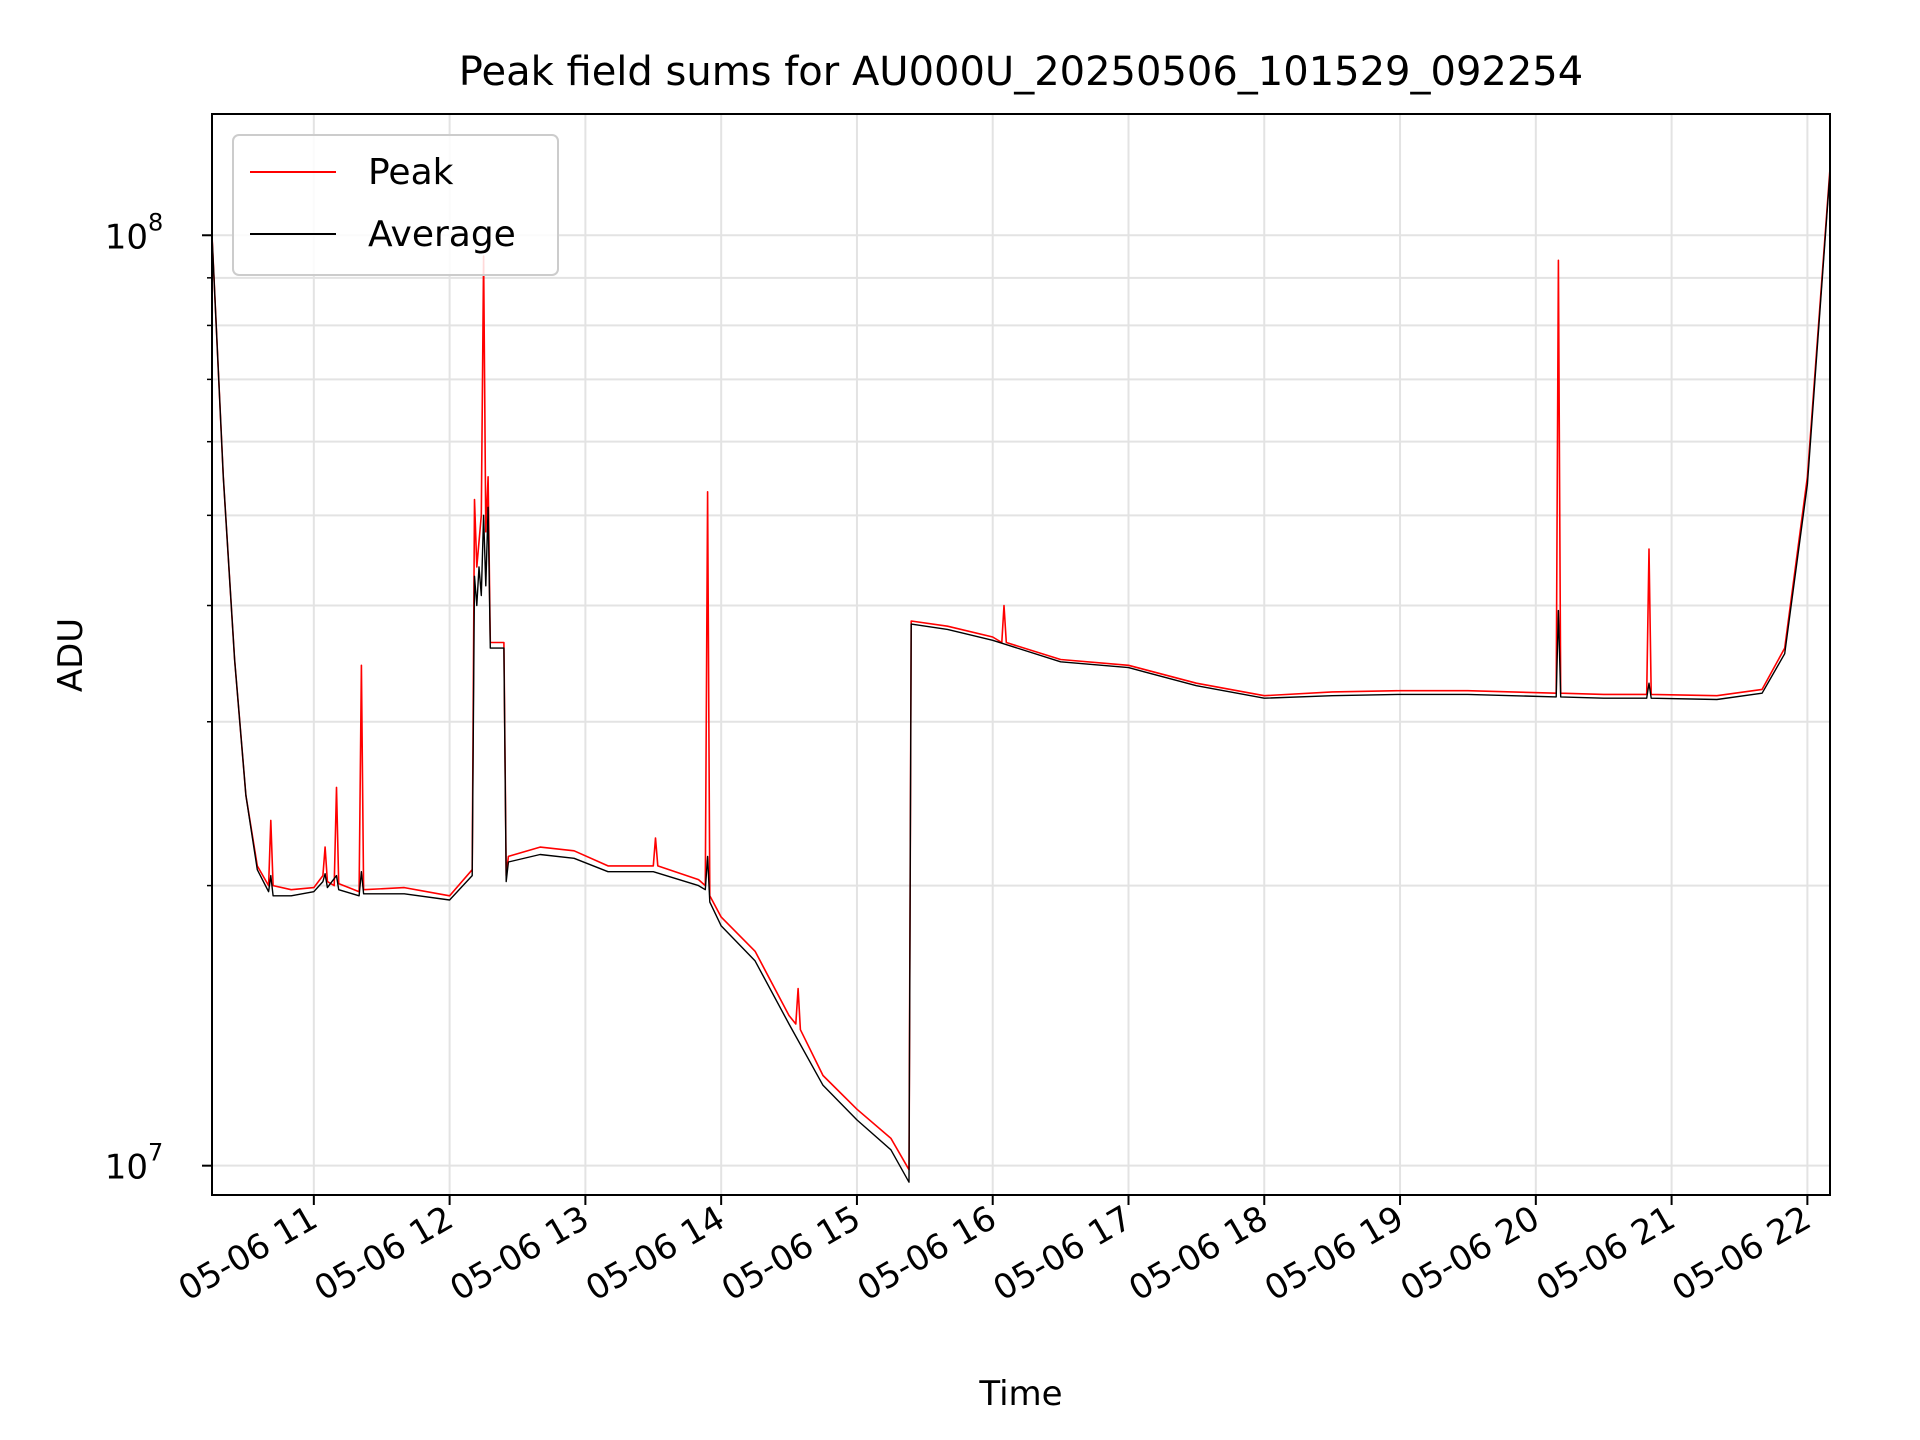 The height and width of the screenshot is (1440, 1920). Describe the element at coordinates (155, 1153) in the screenshot. I see `y-tick-label-exponent: 7` at that location.